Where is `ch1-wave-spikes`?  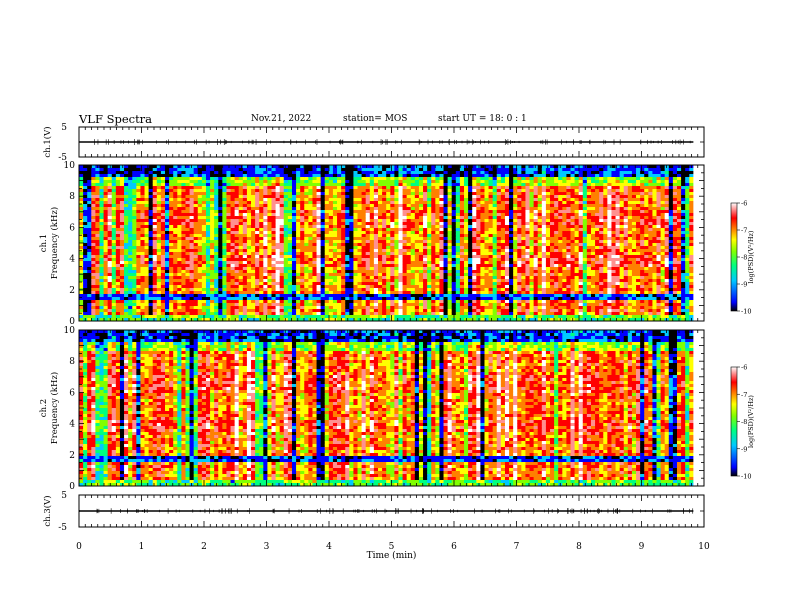
ch1-wave-spikes is located at coordinates (392, 142).